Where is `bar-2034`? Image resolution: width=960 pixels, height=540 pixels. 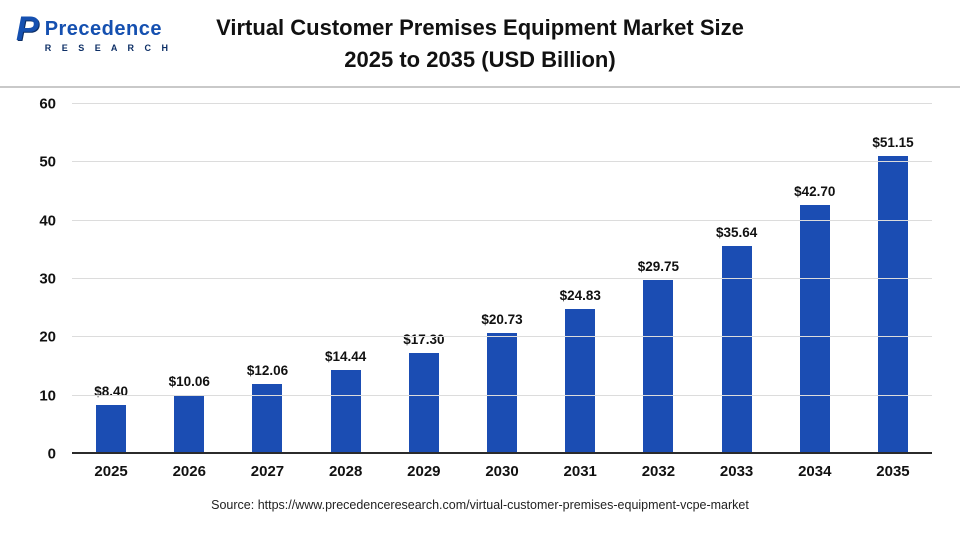 bar-2034 is located at coordinates (814, 329).